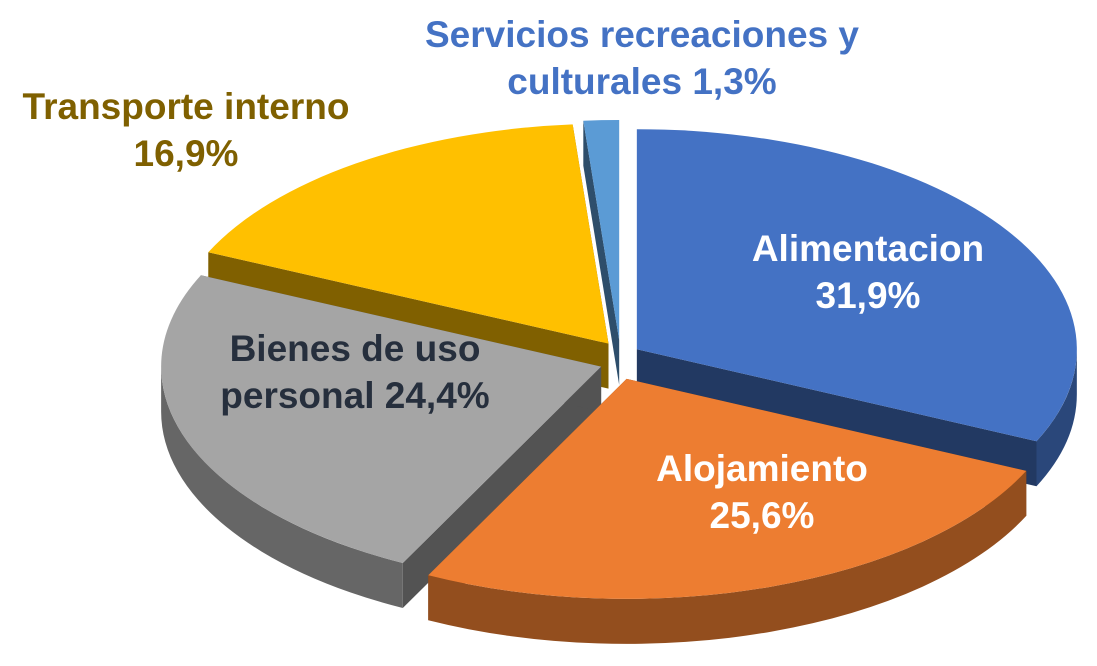 The height and width of the screenshot is (666, 1097). I want to click on slice-label: Bienes de uso personal 24,4%, so click(355, 372).